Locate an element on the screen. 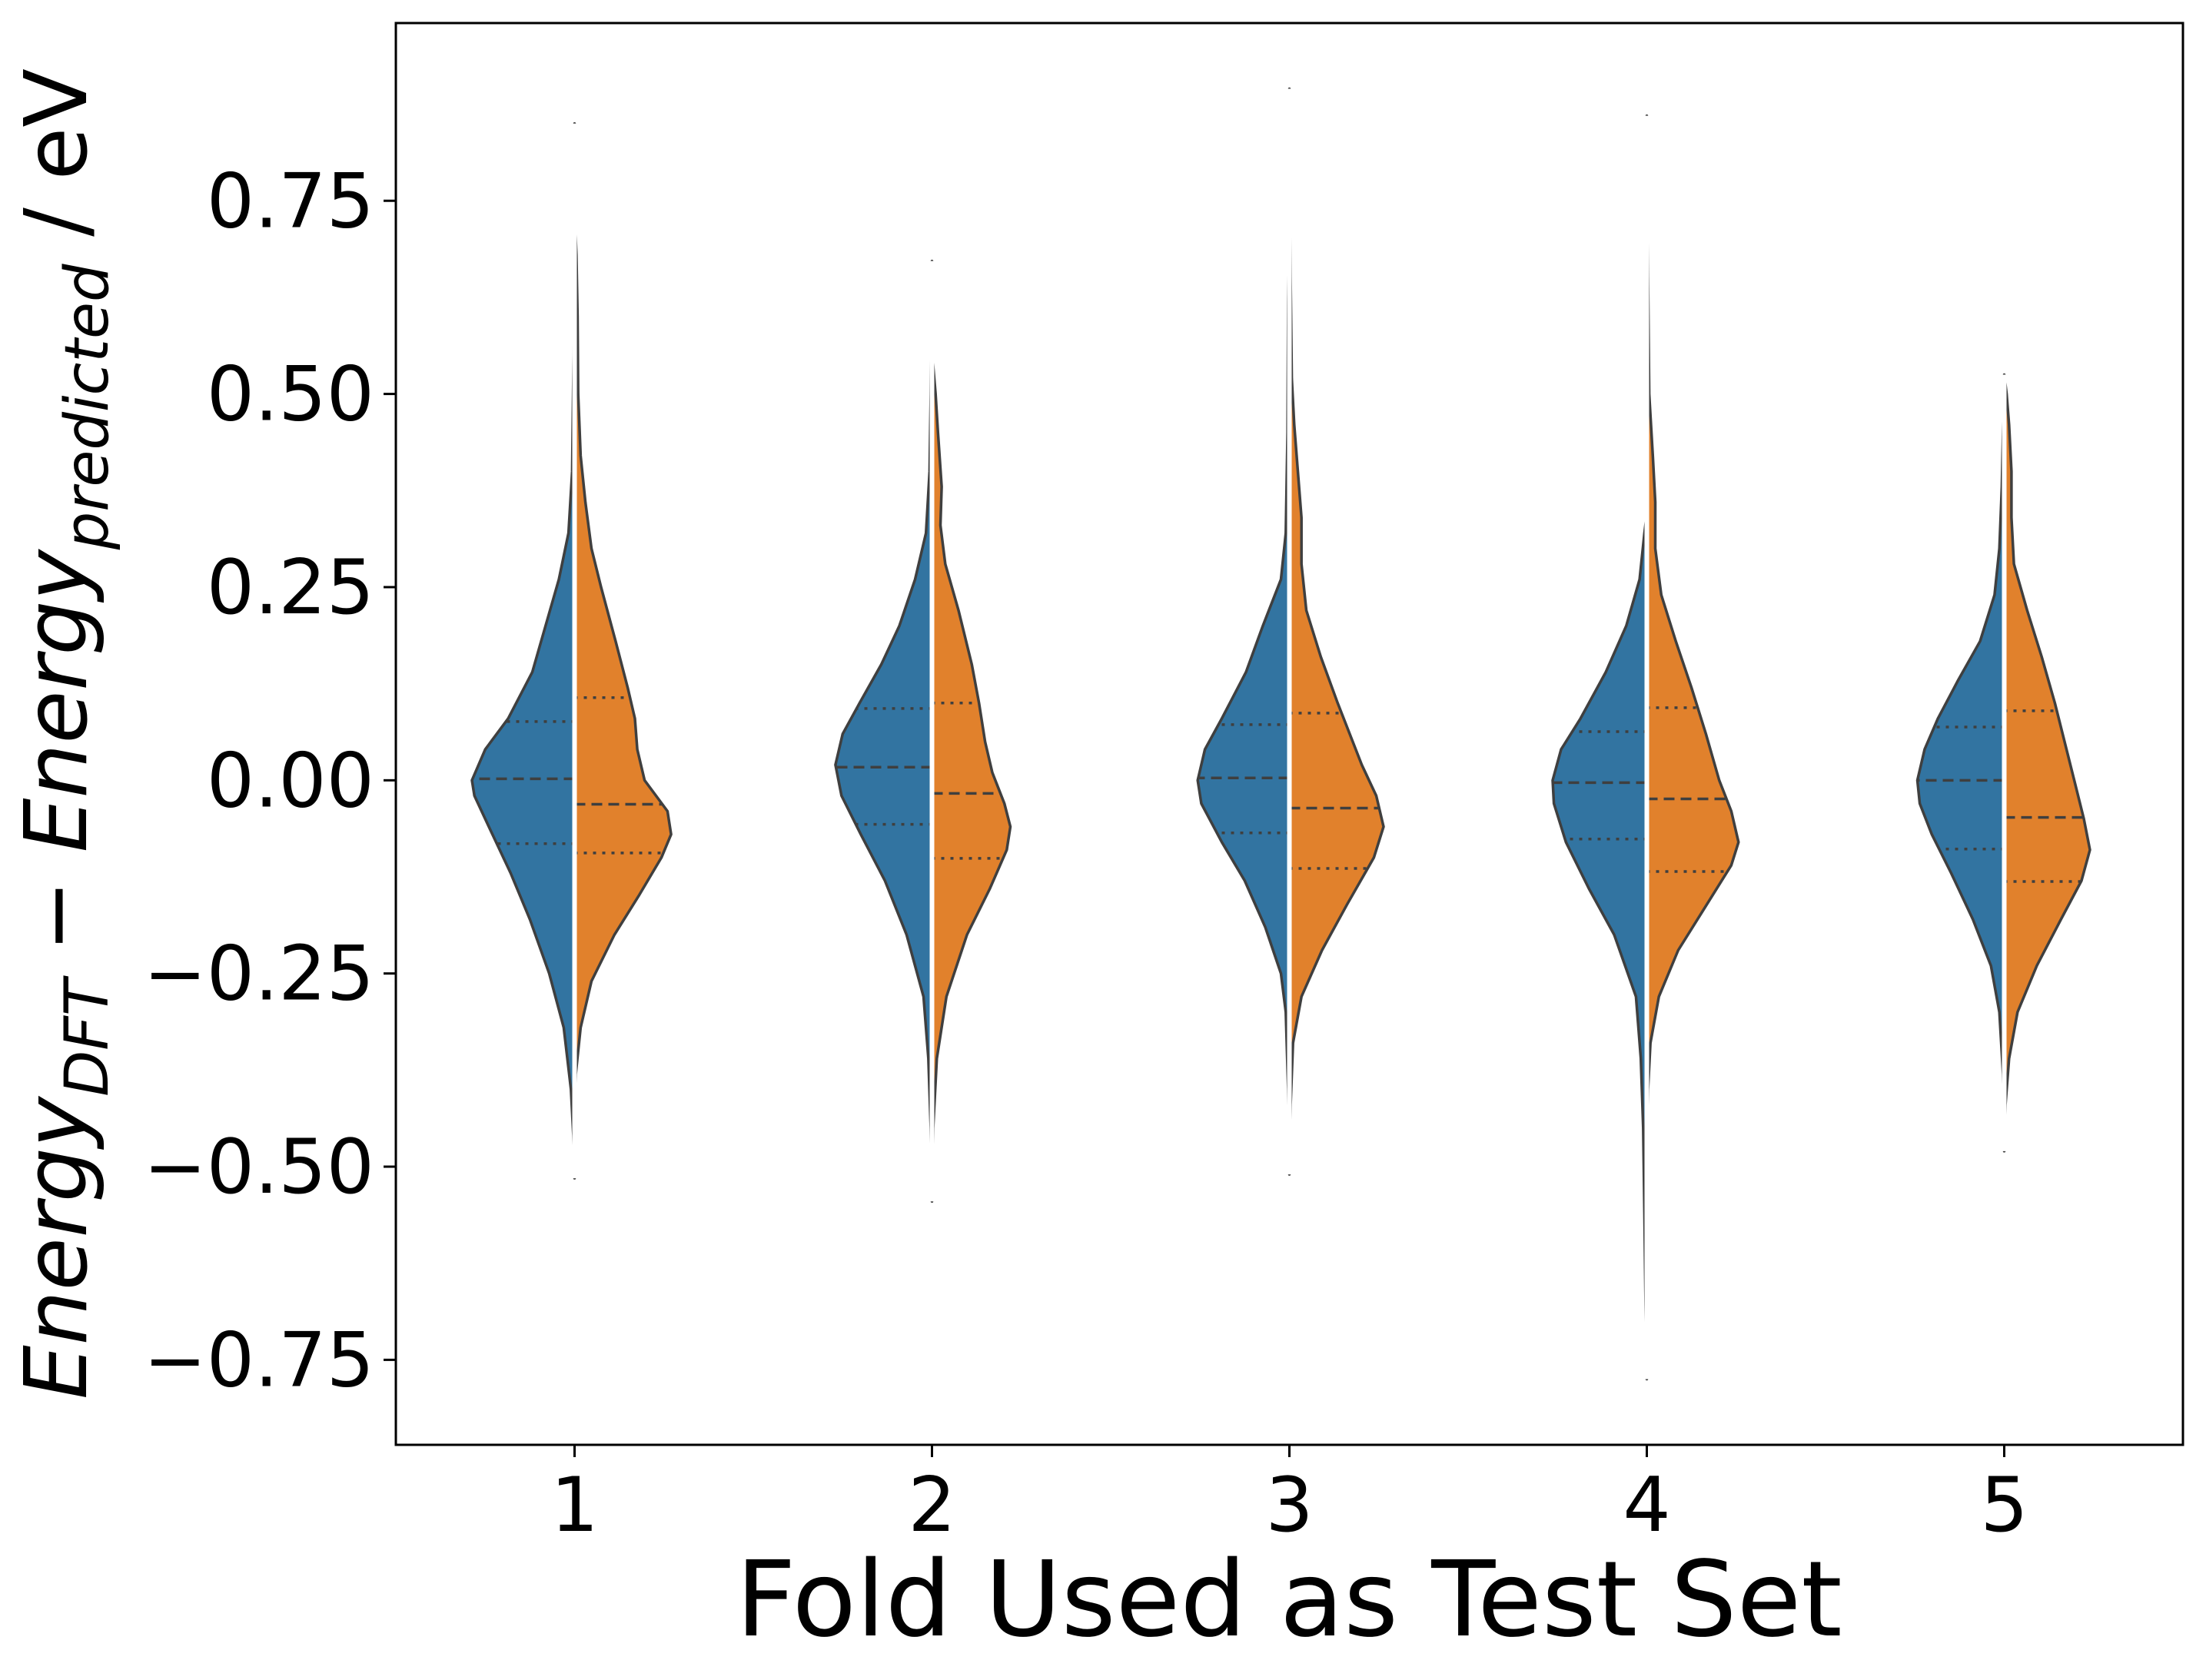 The width and height of the screenshot is (2206, 1680). y-label-part: − is located at coordinates (57, 916).